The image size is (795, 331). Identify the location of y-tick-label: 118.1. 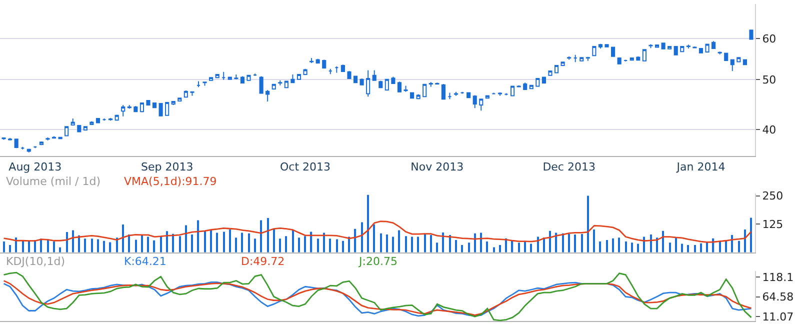
(778, 277).